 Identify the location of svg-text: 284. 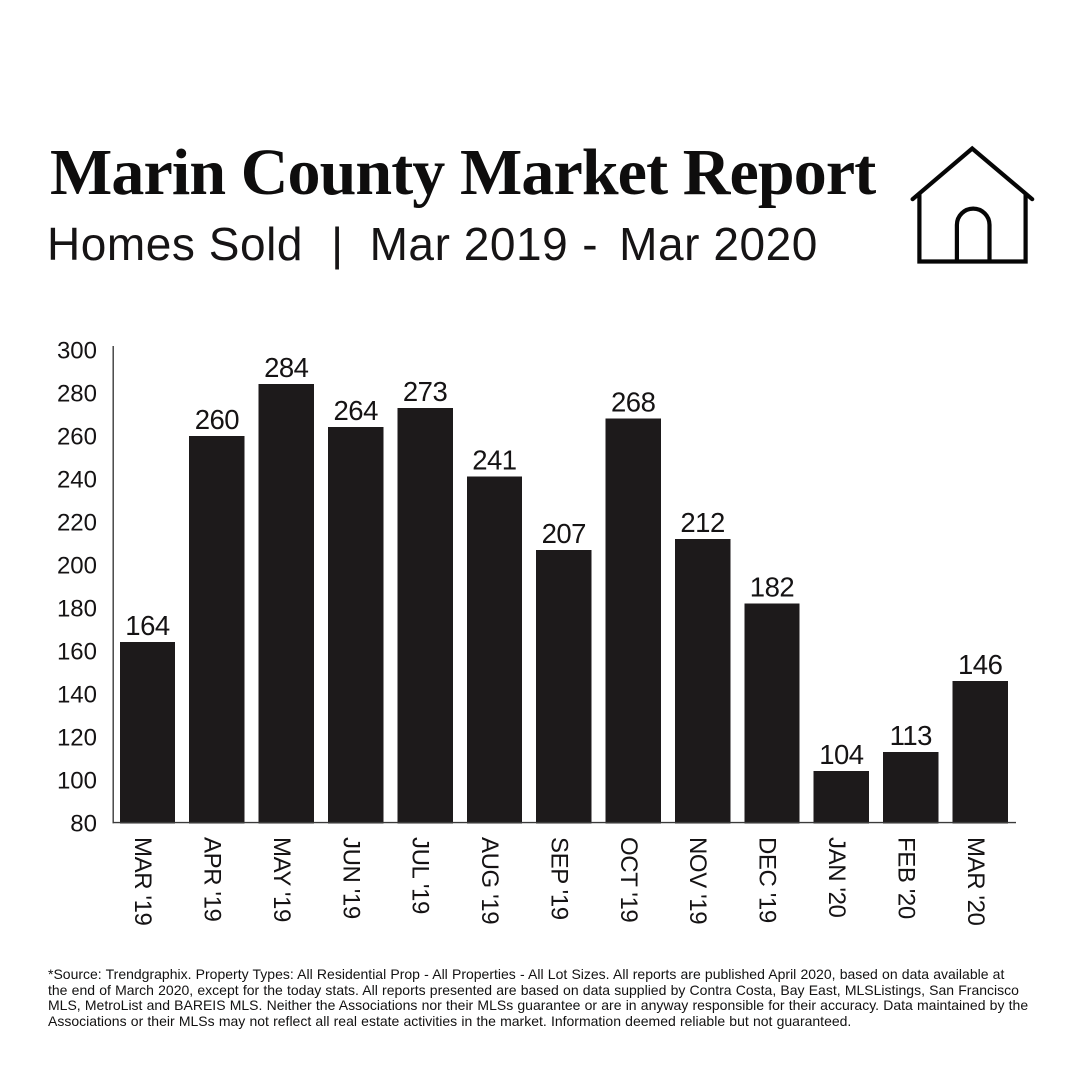
(286, 367).